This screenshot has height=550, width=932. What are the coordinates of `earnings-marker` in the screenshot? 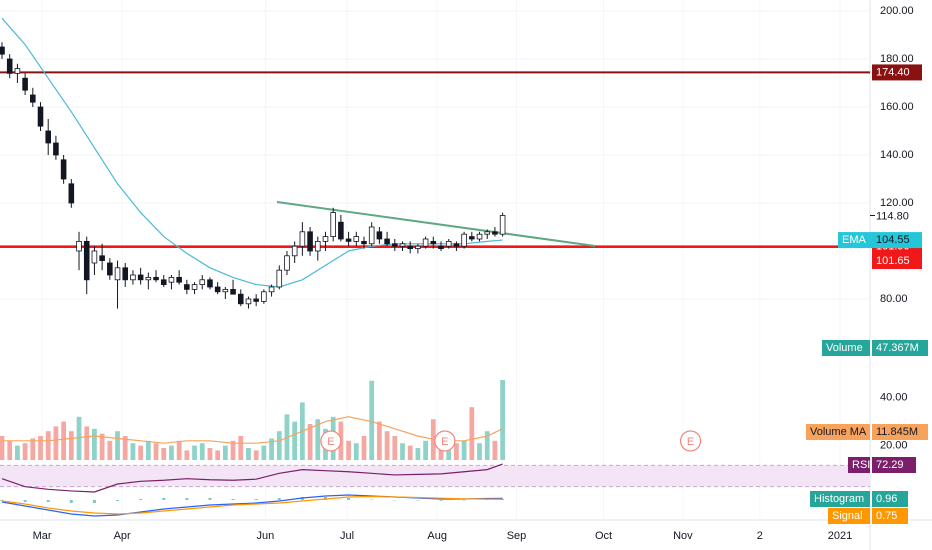 It's located at (690, 441).